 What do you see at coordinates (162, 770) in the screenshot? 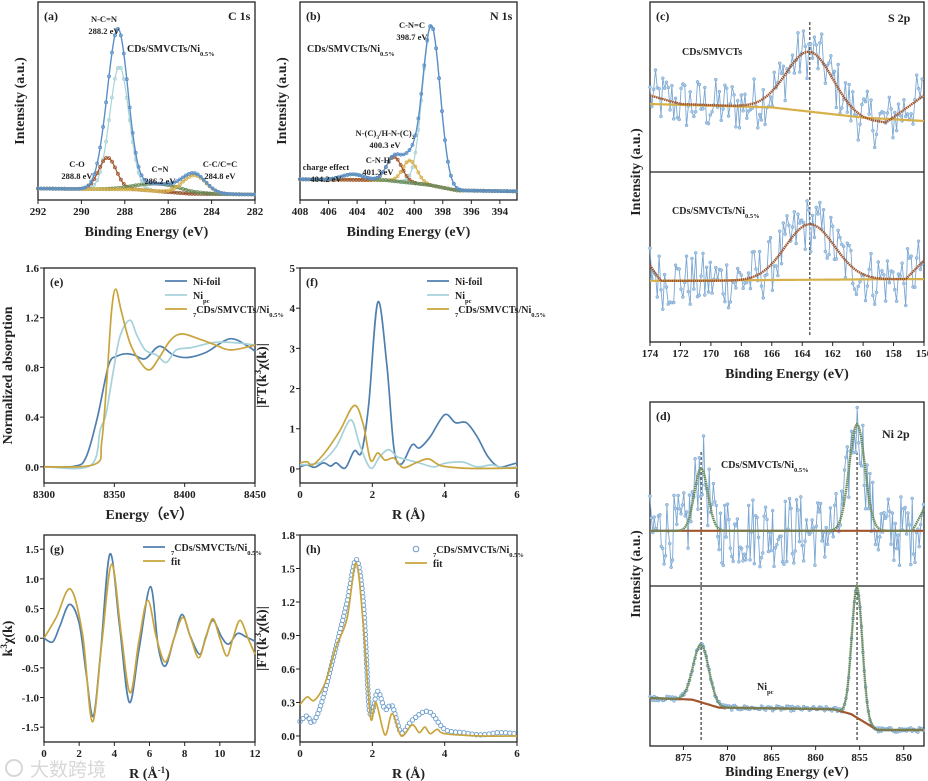
I see `label-part: -1` at bounding box center [162, 770].